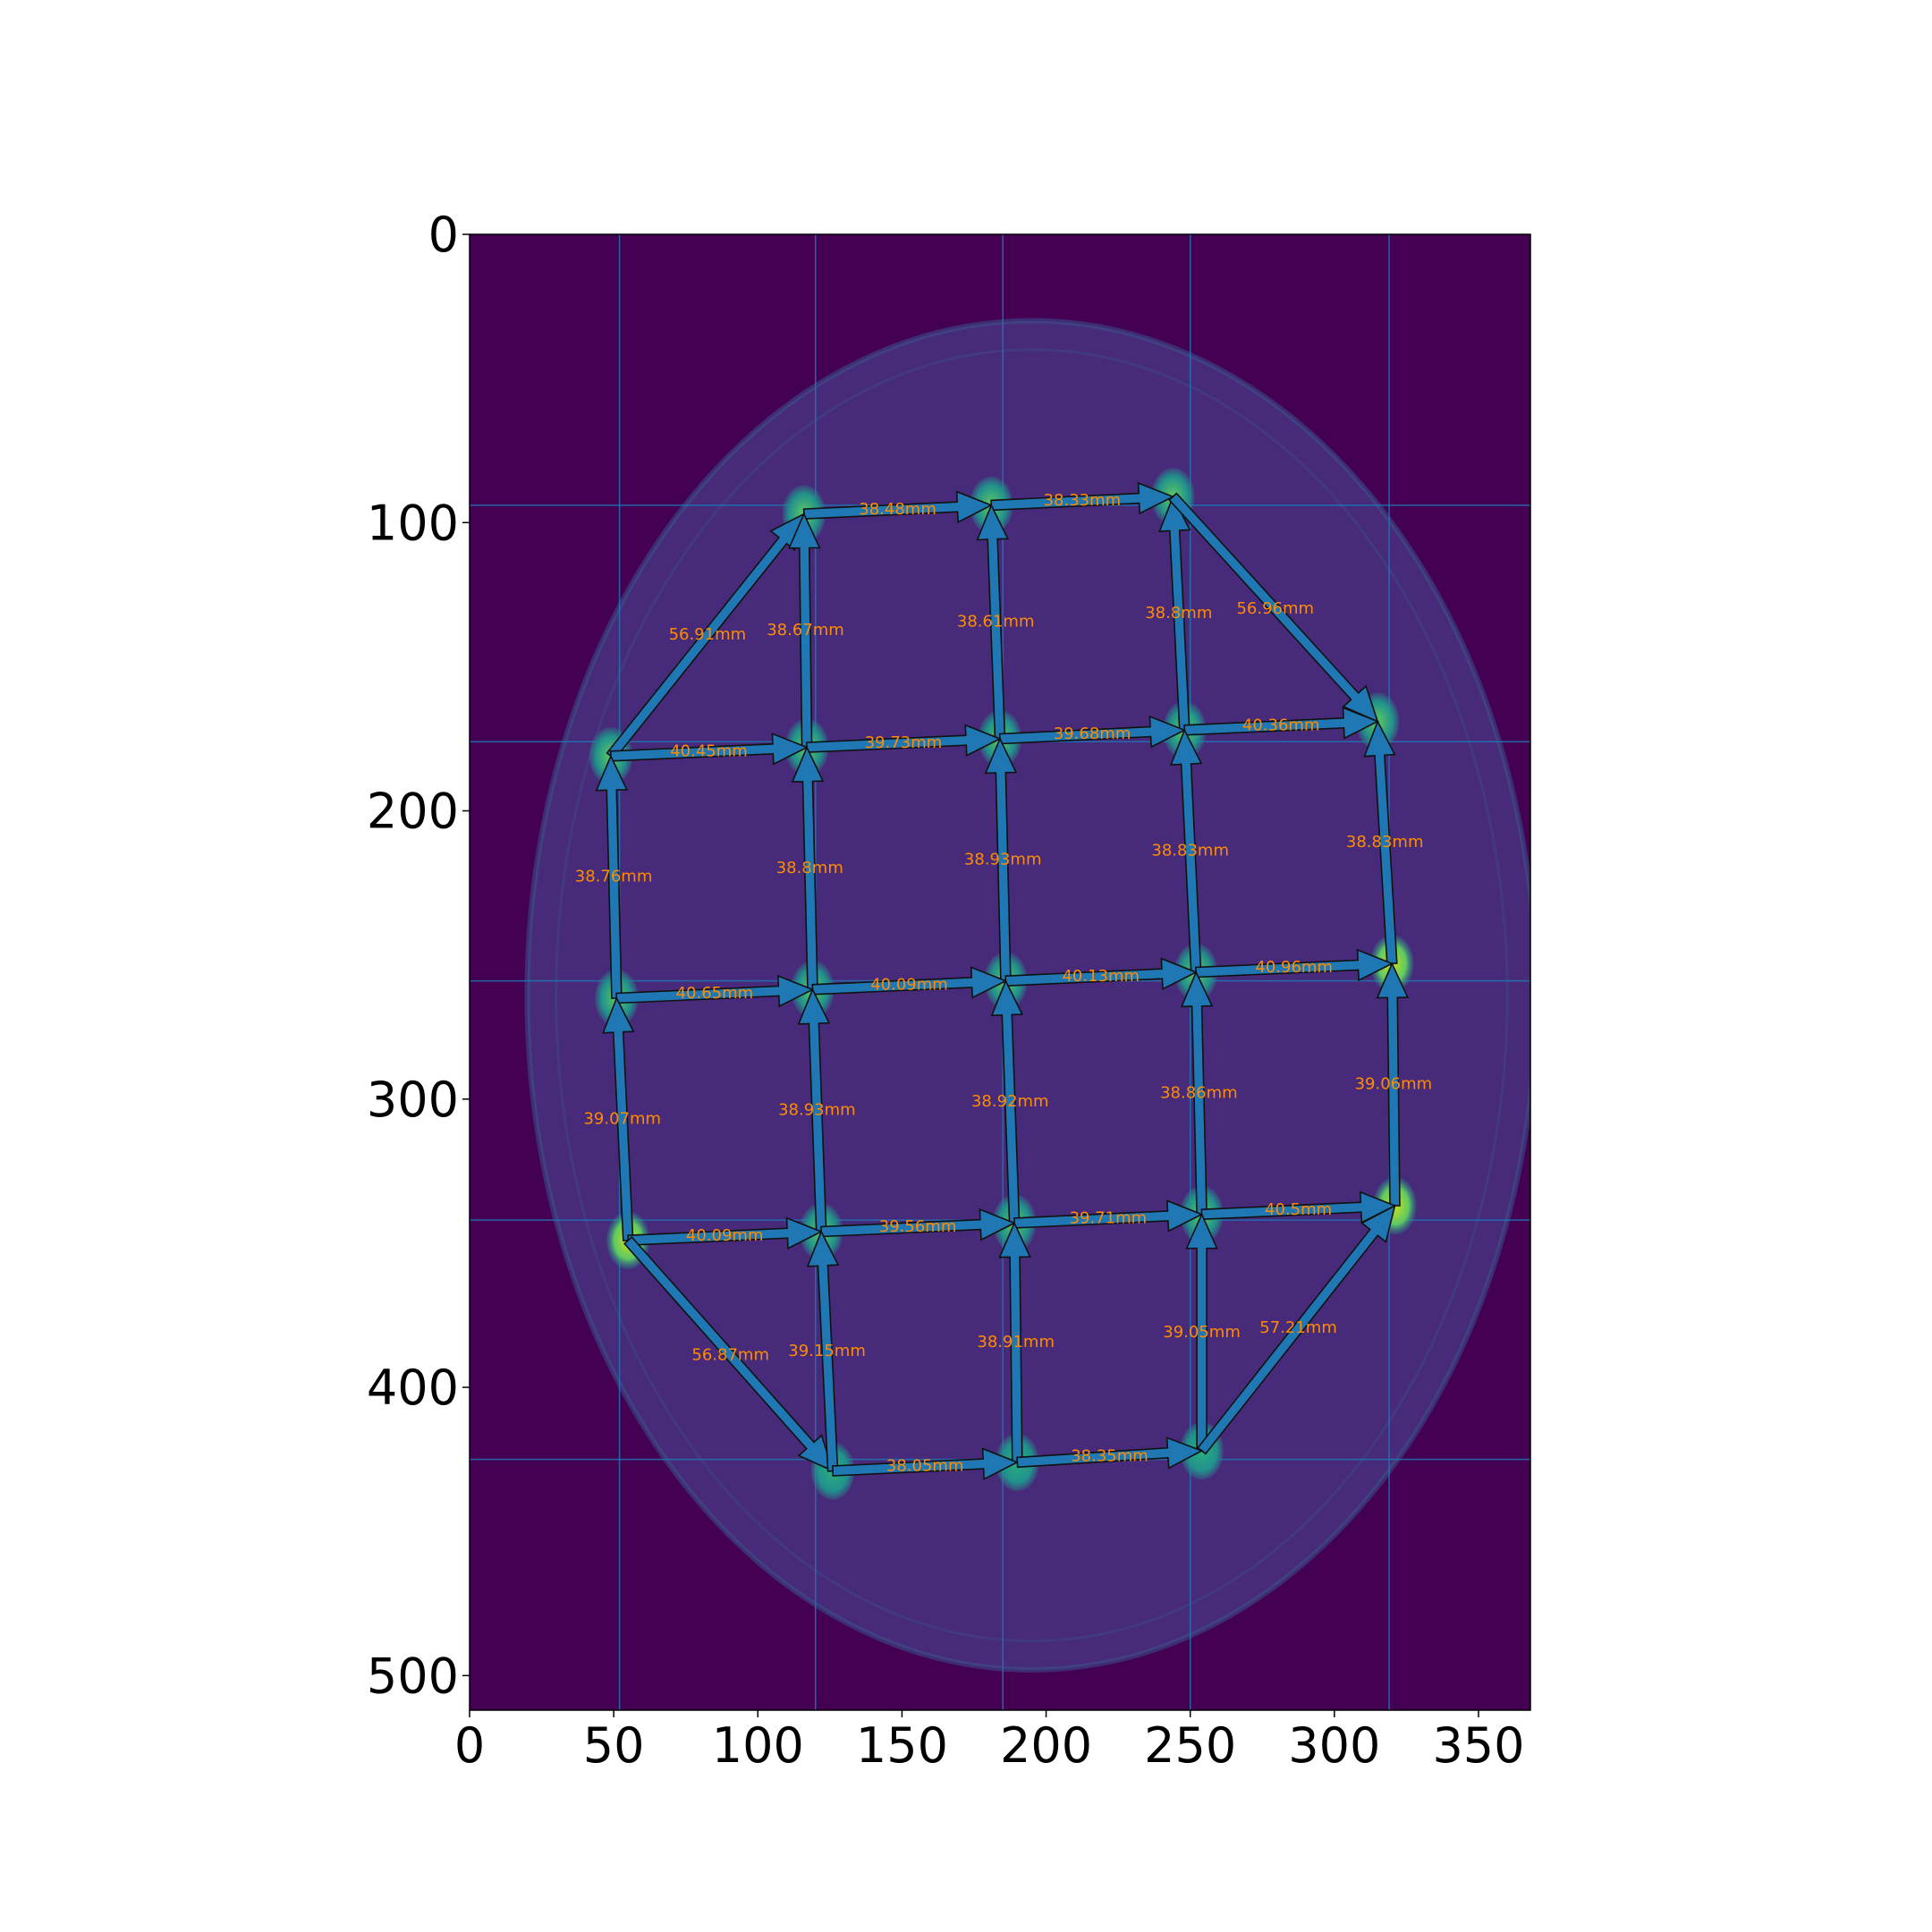 This screenshot has width=1932, height=1932. What do you see at coordinates (730, 1355) in the screenshot?
I see `distance-label: 56.87mm` at bounding box center [730, 1355].